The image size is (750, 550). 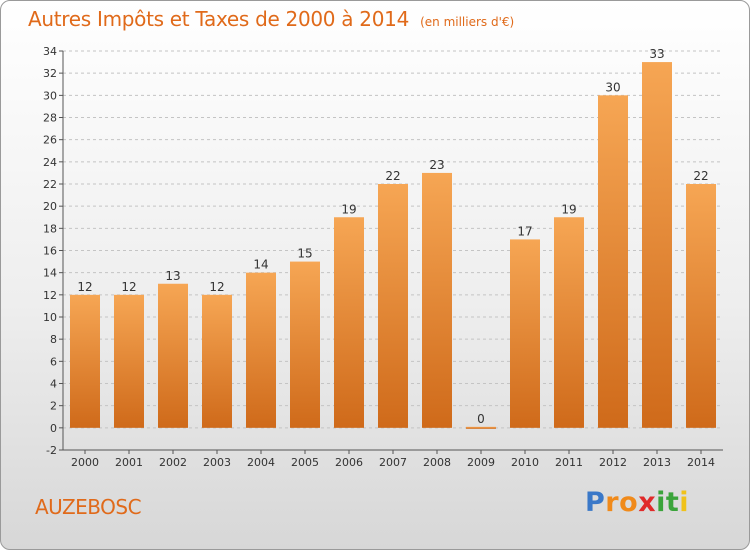 What do you see at coordinates (613, 462) in the screenshot?
I see `x-tick-label: 2012` at bounding box center [613, 462].